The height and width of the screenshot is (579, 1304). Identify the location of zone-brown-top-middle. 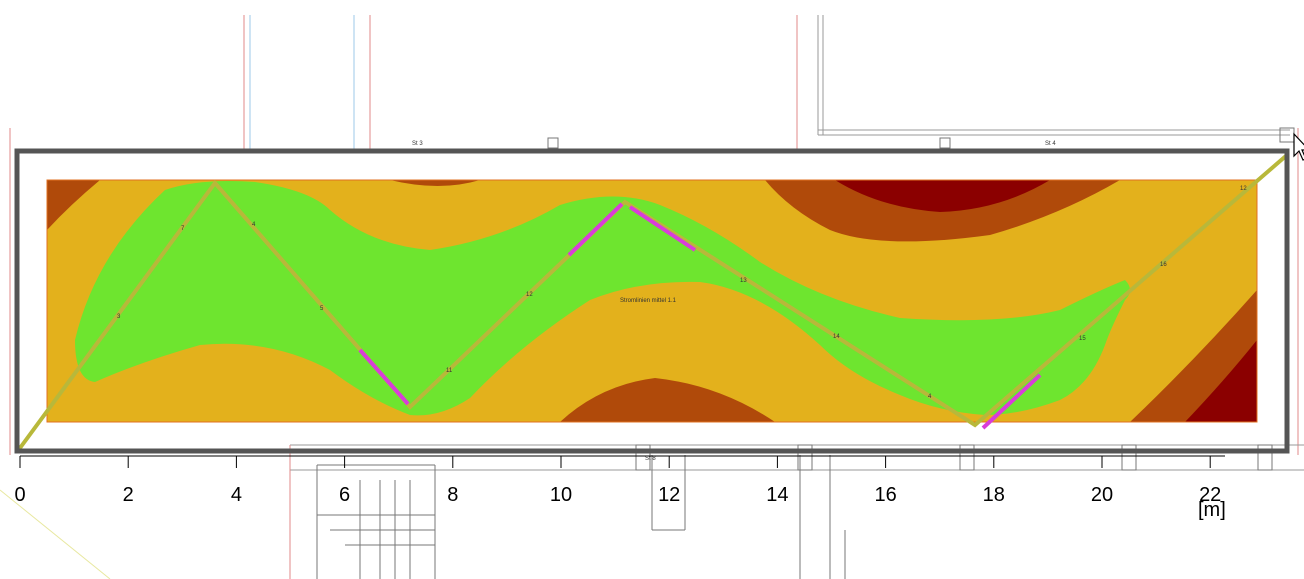
(435, 183).